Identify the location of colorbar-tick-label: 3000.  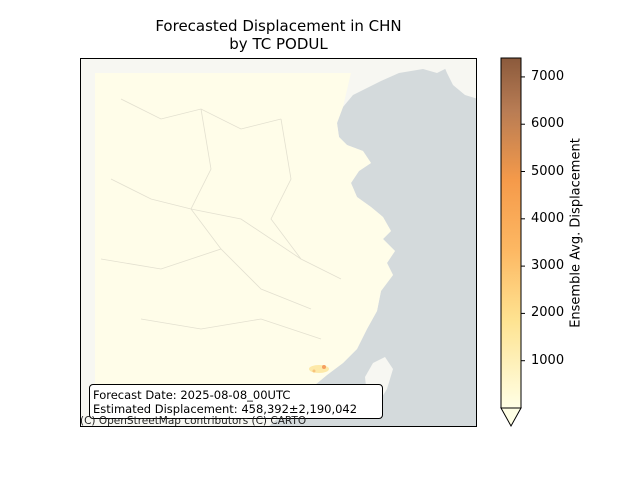
(548, 266).